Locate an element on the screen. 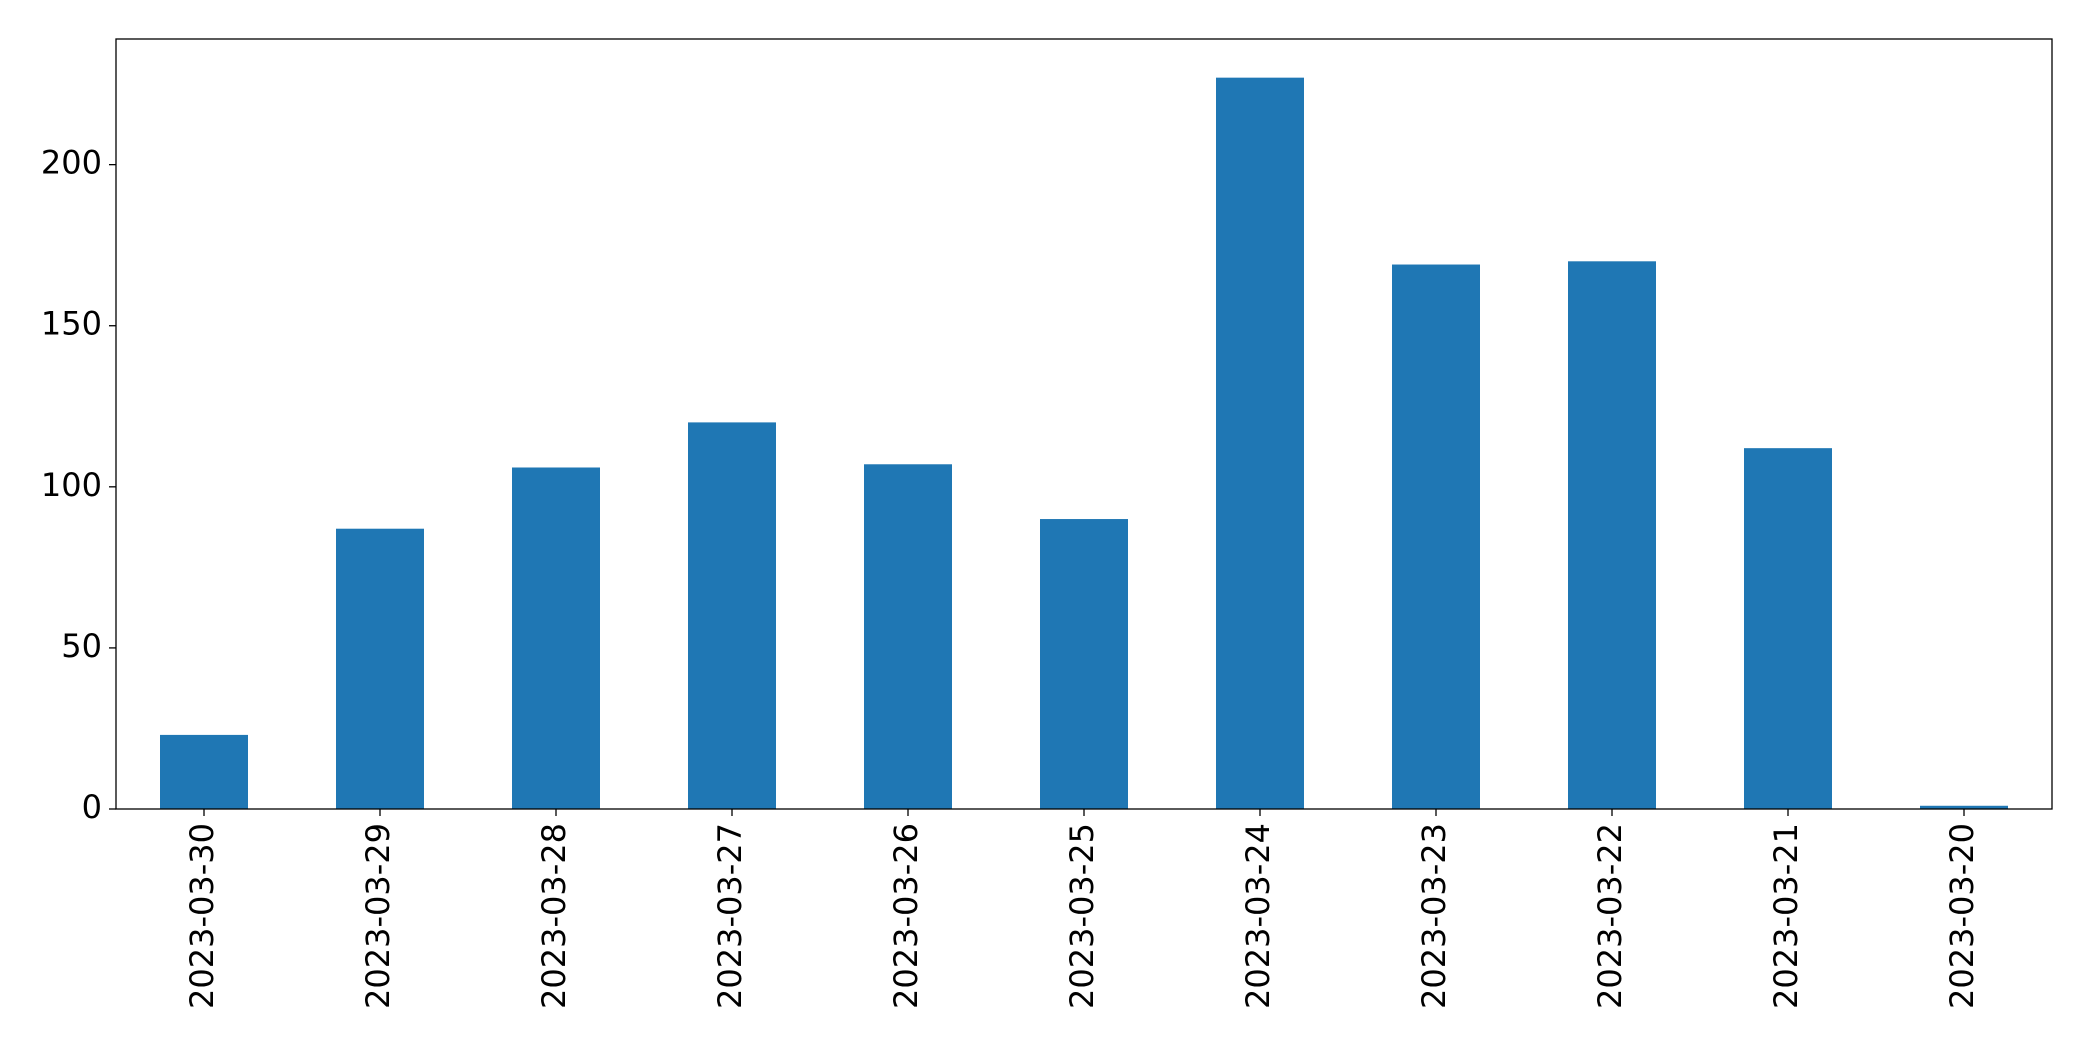 The height and width of the screenshot is (1061, 2093). y-tick-label: 50 is located at coordinates (81, 646).